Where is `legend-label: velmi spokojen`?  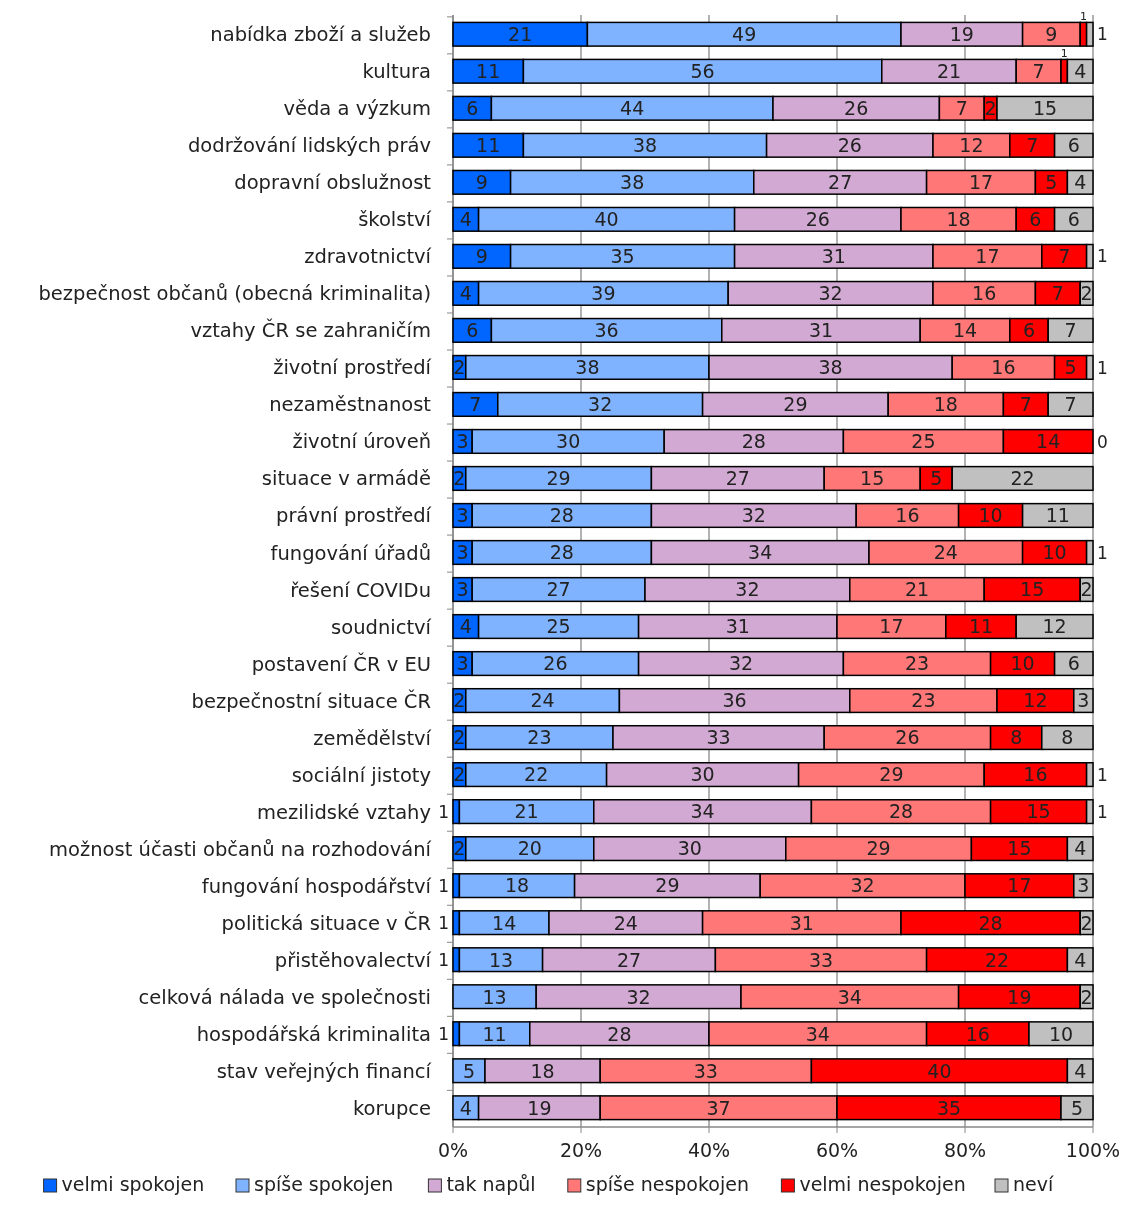 legend-label: velmi spokojen is located at coordinates (133, 1184).